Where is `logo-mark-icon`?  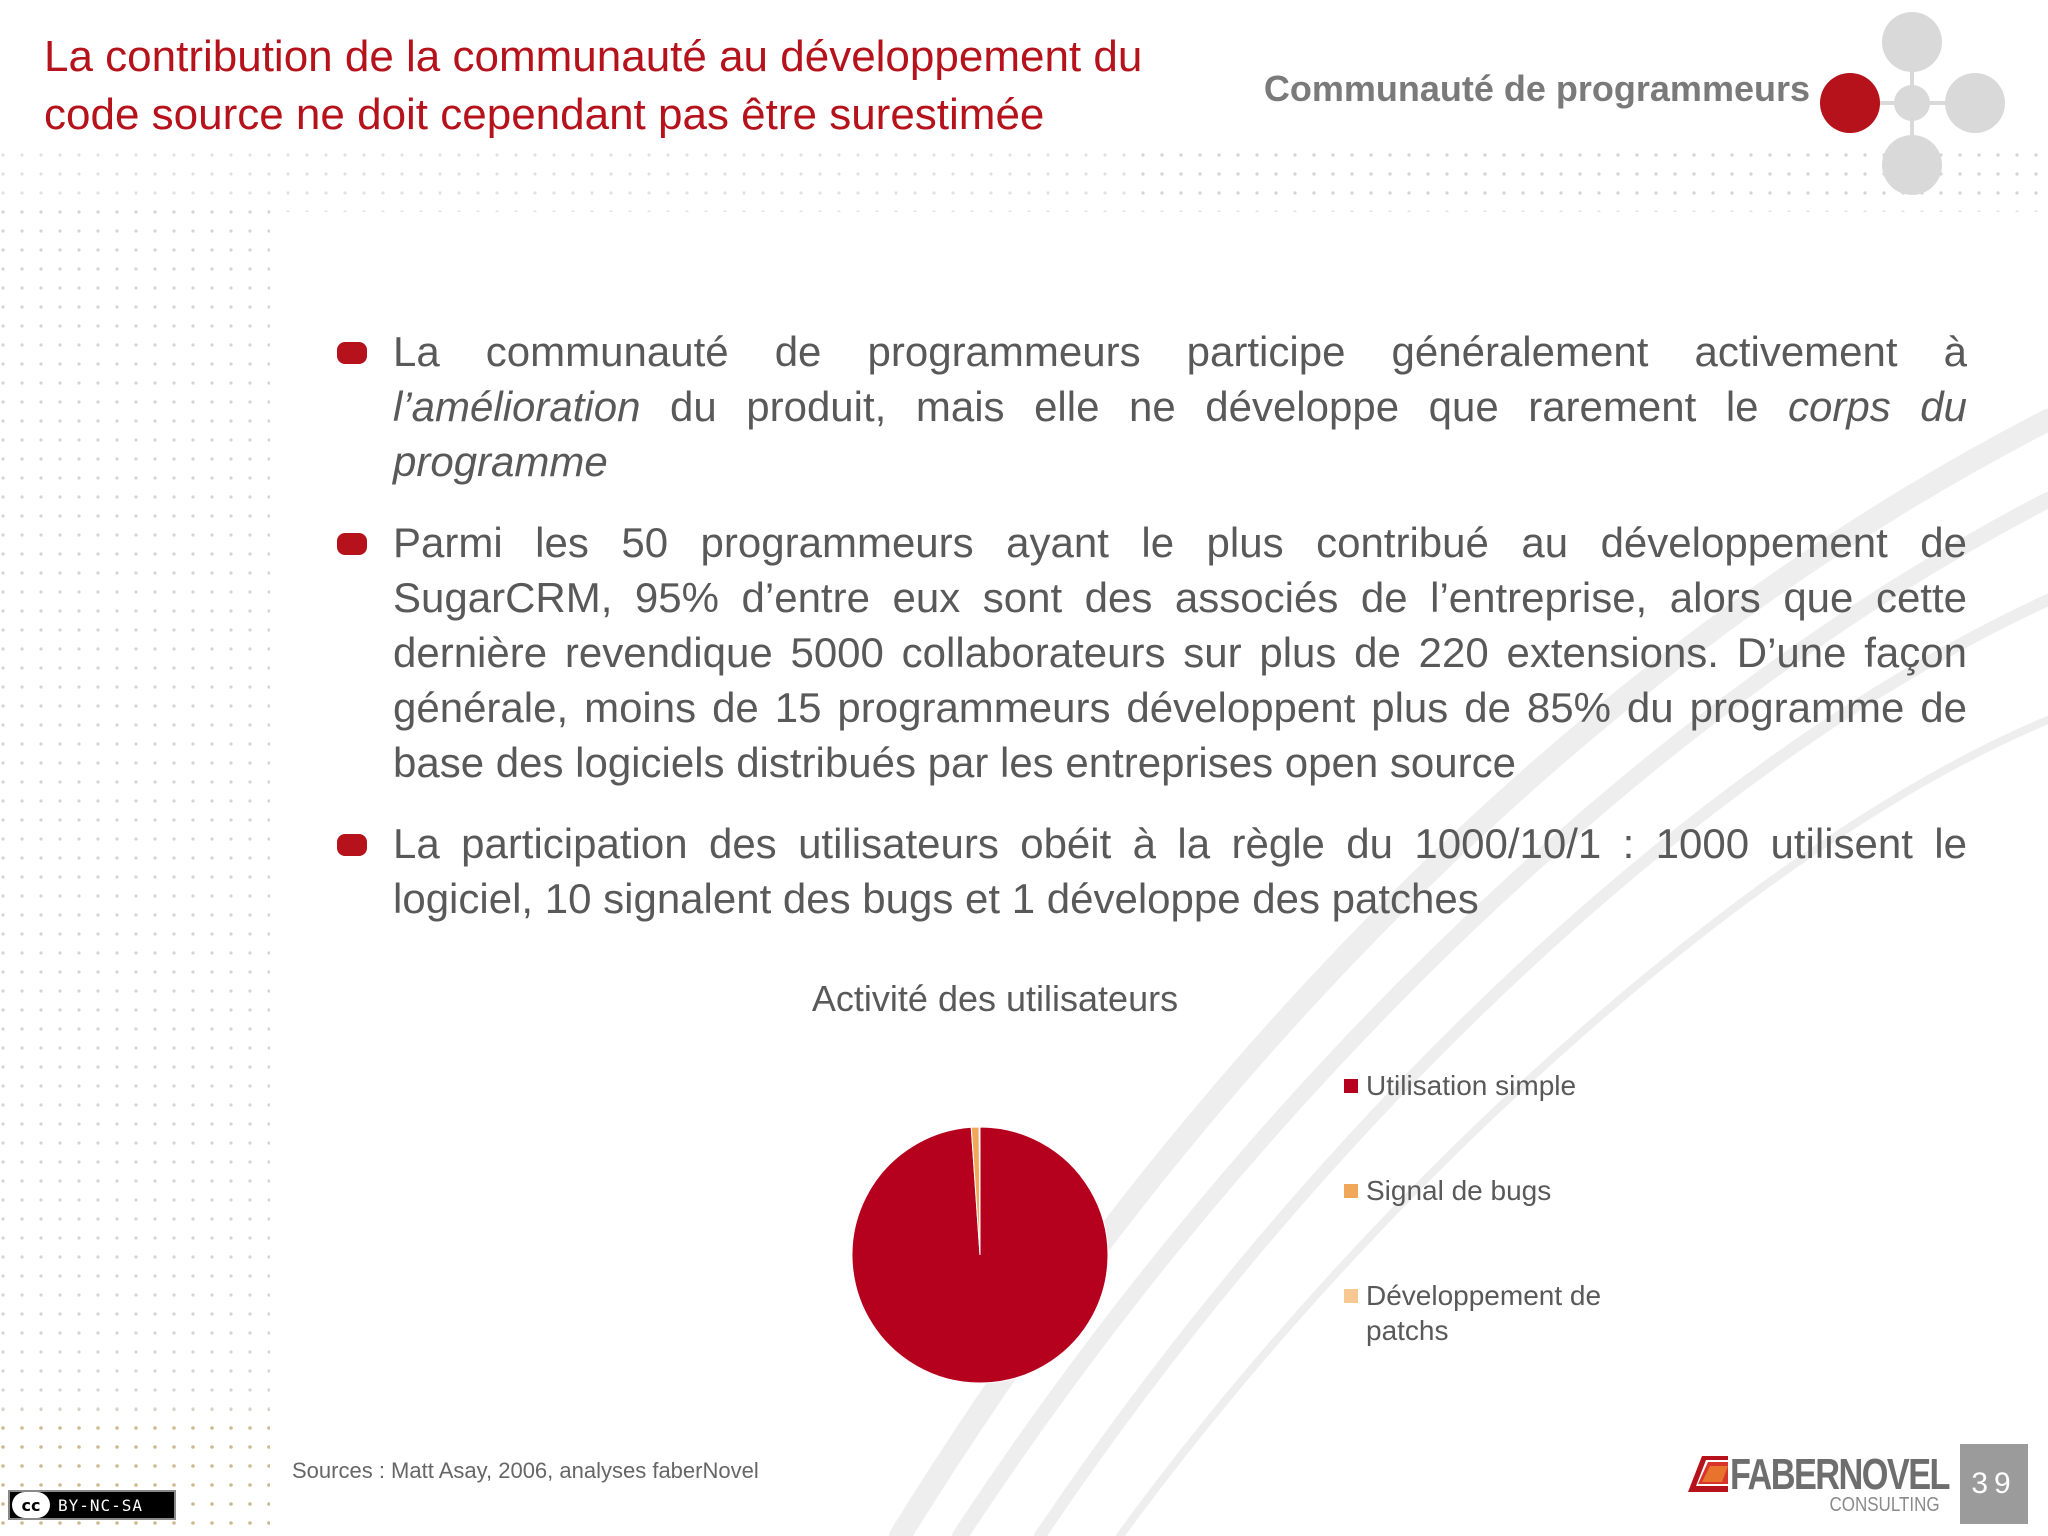 logo-mark-icon is located at coordinates (1708, 1474).